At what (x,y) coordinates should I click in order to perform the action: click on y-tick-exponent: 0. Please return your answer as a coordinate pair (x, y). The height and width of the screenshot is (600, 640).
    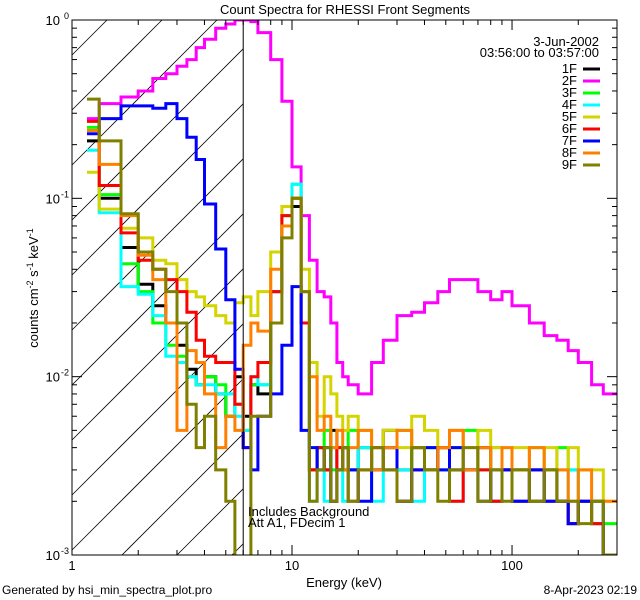
    Looking at the image, I should click on (66, 16).